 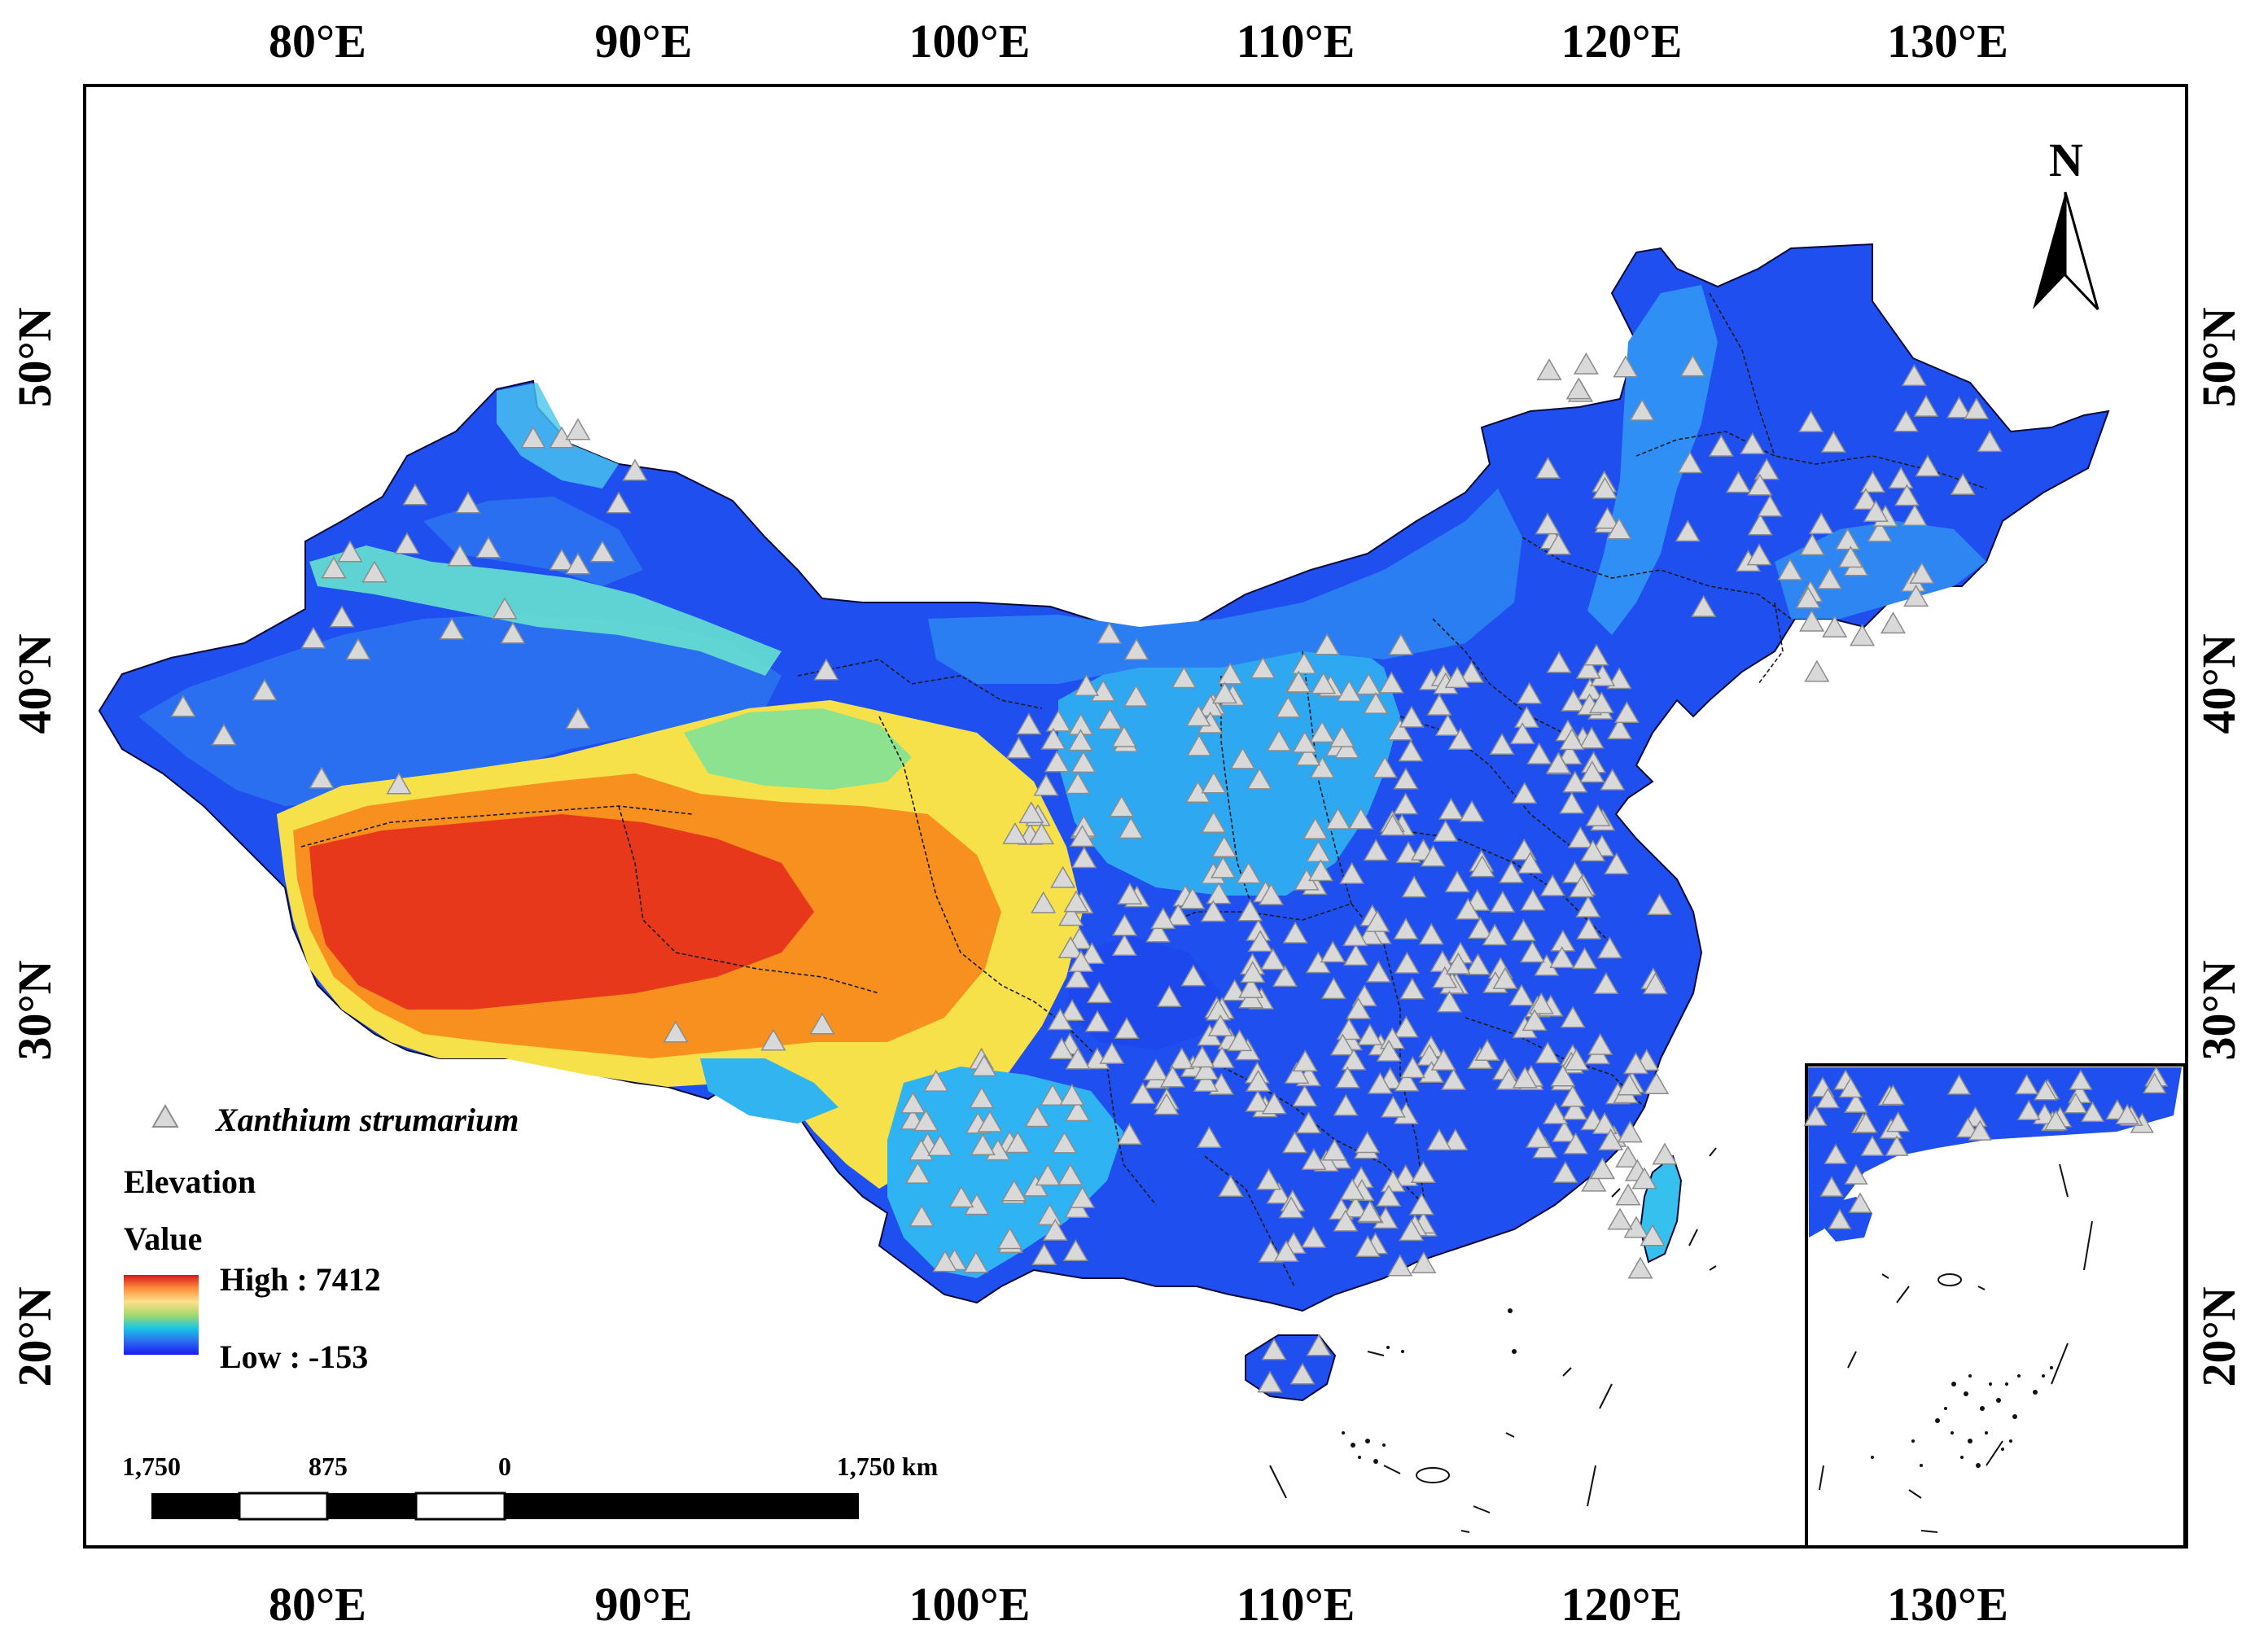 I want to click on lat-tick-right-2: 30°N, so click(x=2218, y=1010).